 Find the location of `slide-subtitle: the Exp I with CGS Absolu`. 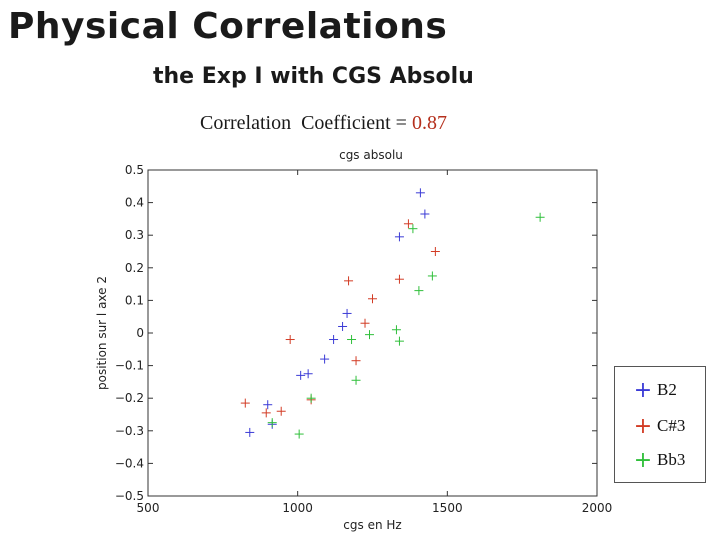

slide-subtitle: the Exp I with CGS Absolu is located at coordinates (313, 76).